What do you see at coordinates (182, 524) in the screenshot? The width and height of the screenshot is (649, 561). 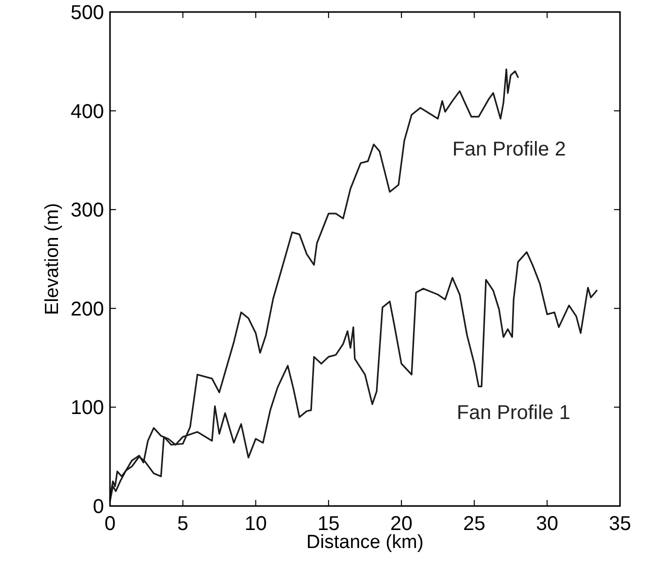 I see `x-tick-label: 5` at bounding box center [182, 524].